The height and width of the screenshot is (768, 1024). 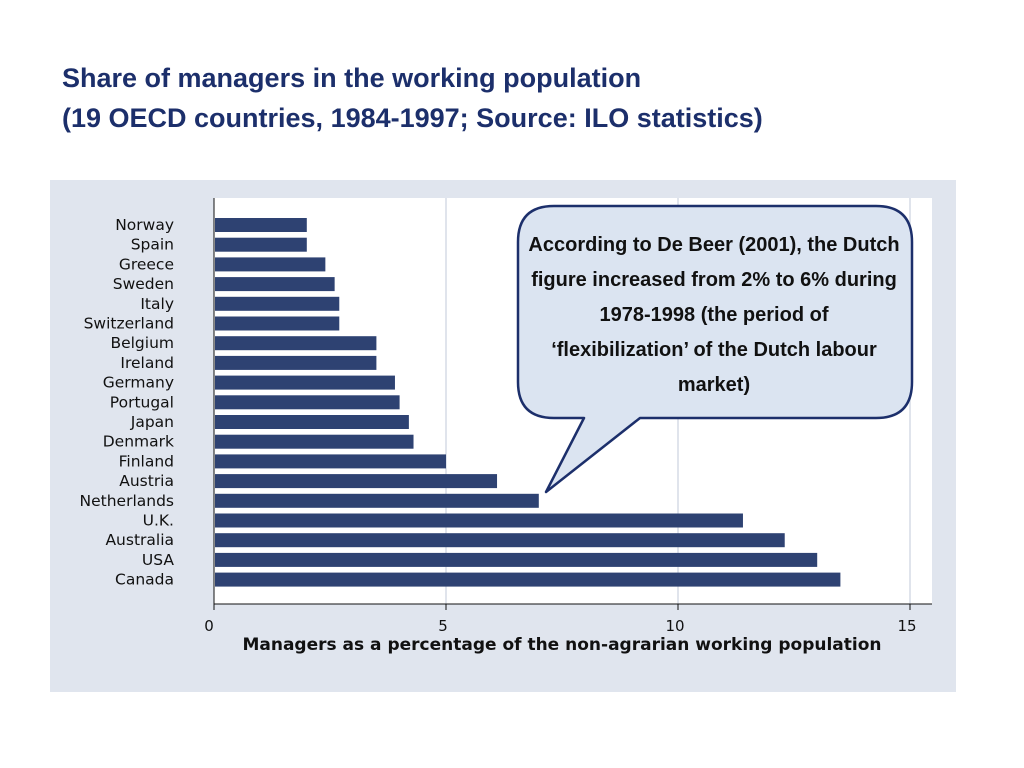 I want to click on category-label: Sweden, so click(x=143, y=284).